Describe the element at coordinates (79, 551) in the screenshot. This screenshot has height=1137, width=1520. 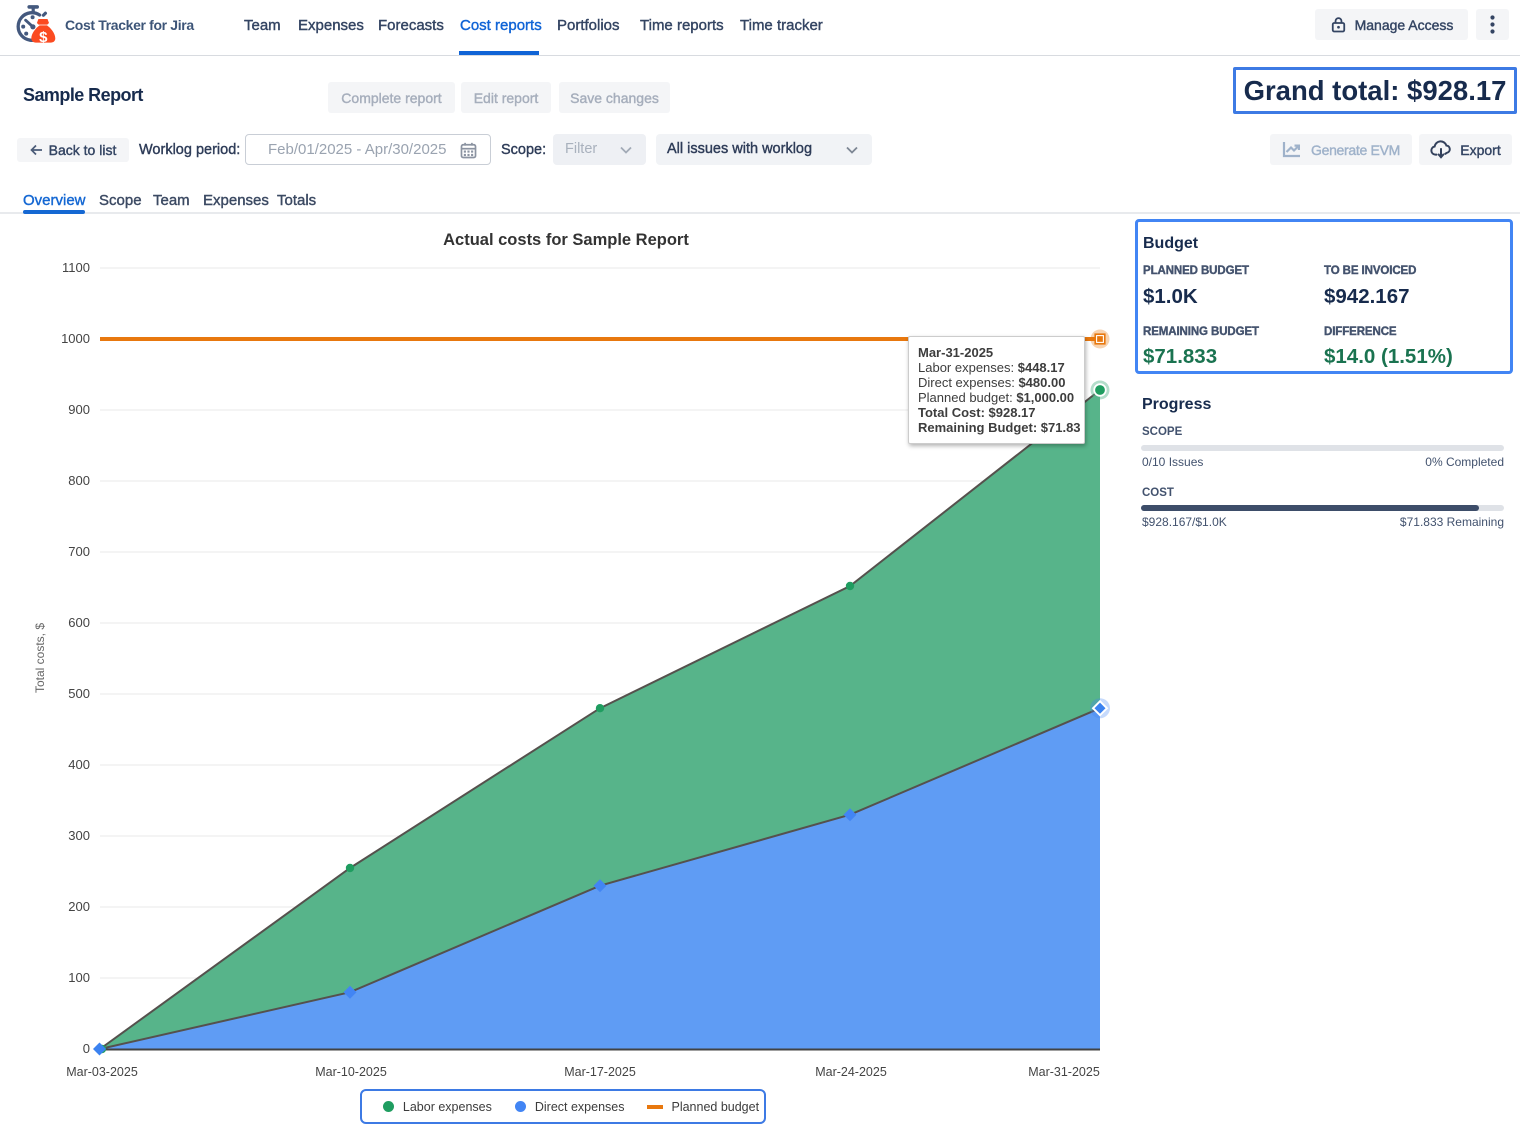
I see `svg-text: 700` at that location.